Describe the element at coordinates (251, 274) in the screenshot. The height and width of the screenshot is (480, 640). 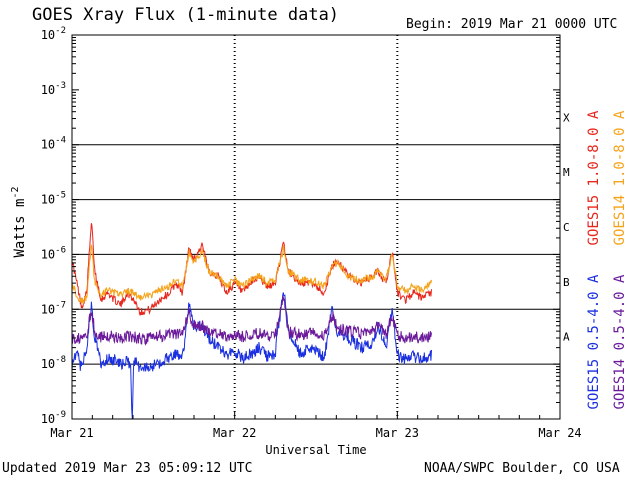
I see `series-goes14-1-0-8-0-a` at that location.